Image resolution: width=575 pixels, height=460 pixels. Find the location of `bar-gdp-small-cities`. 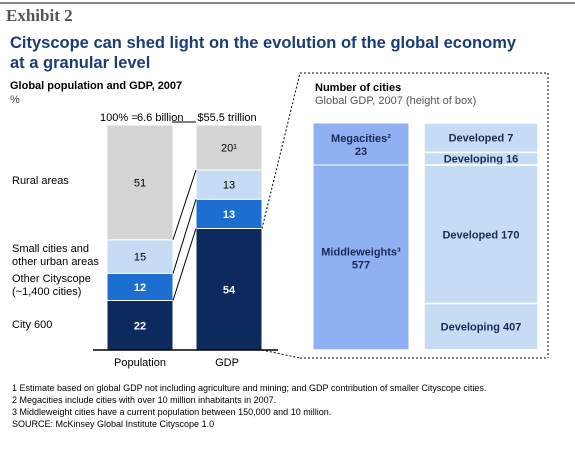

bar-gdp-small-cities is located at coordinates (229, 184).